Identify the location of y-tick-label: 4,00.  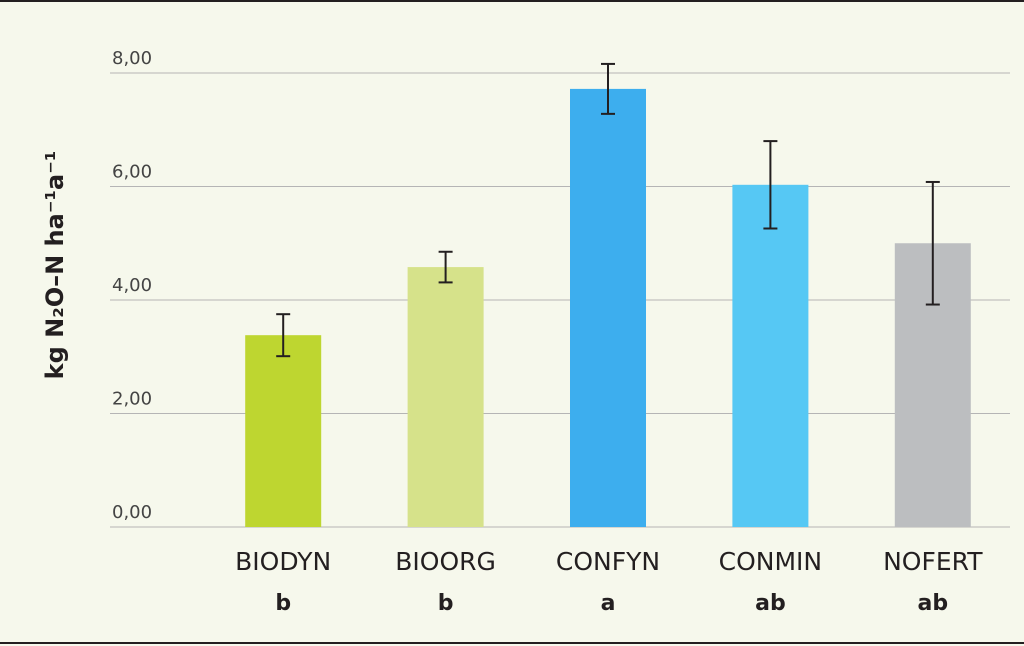
(132, 285).